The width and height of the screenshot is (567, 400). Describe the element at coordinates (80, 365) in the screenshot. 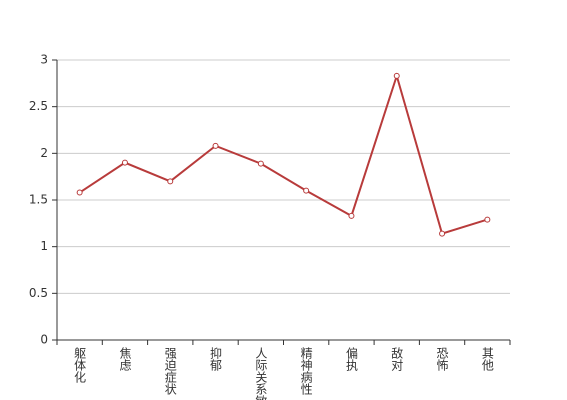

I see `x-tick-label: 躯体化` at that location.